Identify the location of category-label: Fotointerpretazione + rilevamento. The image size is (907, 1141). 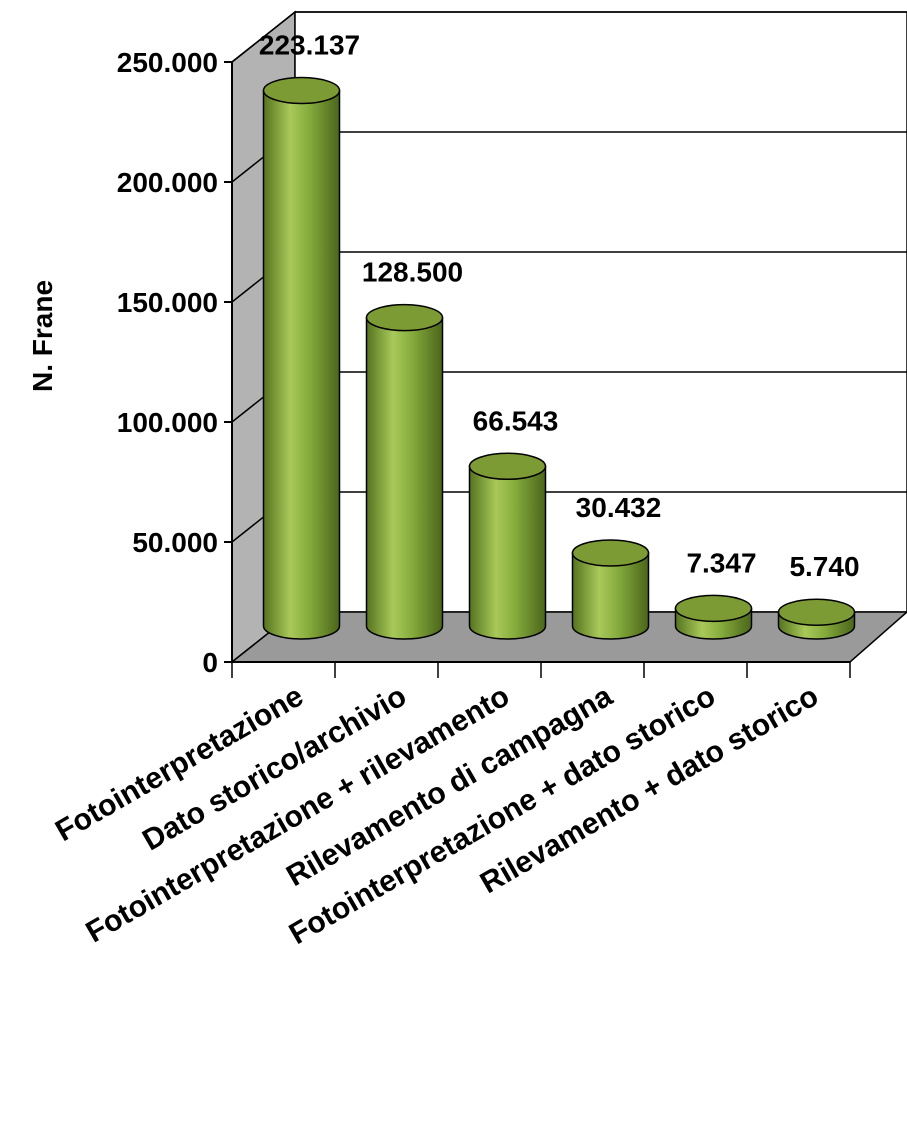
(298, 814).